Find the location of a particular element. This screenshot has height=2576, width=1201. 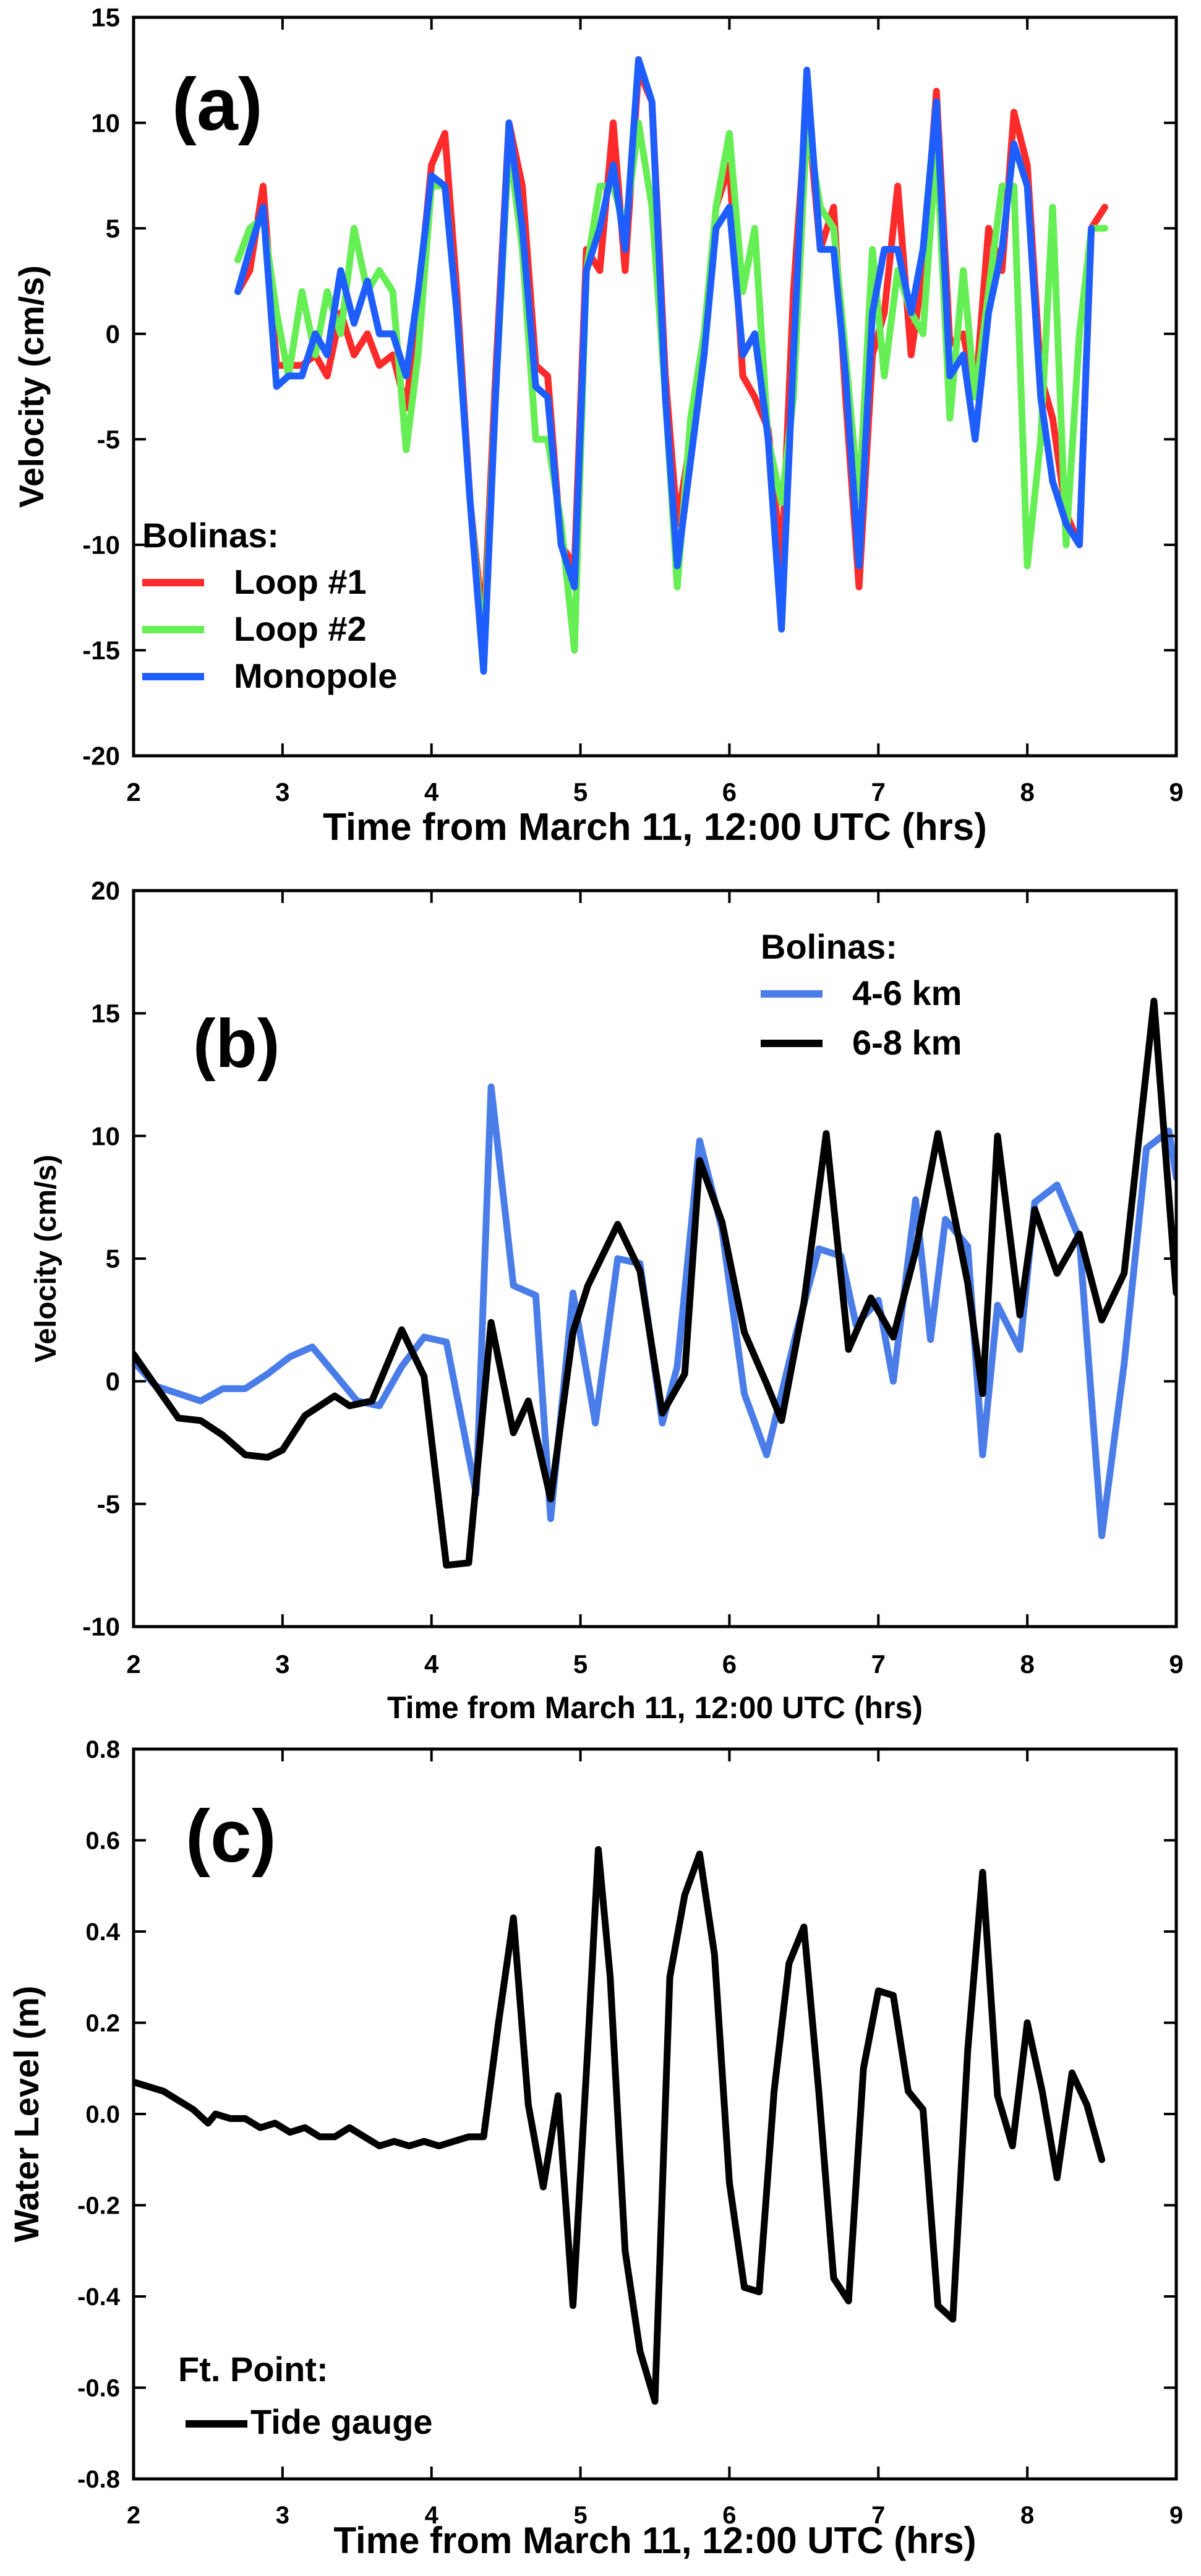

legend-label: Loop #2 is located at coordinates (300, 628).